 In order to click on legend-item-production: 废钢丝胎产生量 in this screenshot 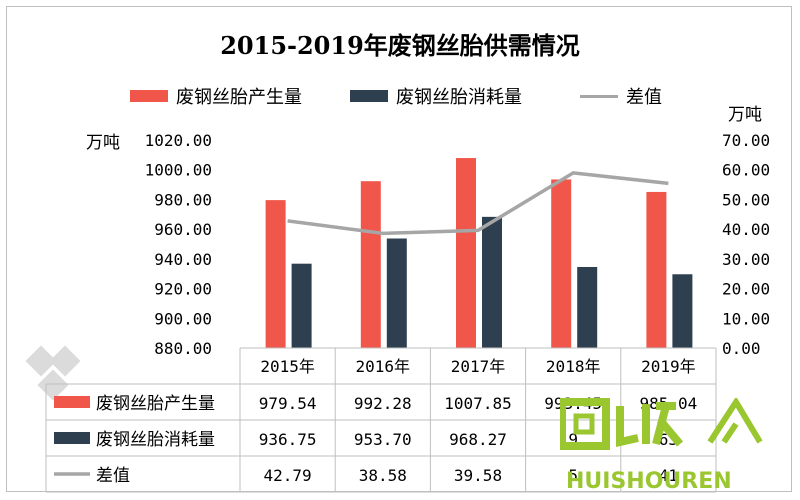, I will do `click(216, 96)`.